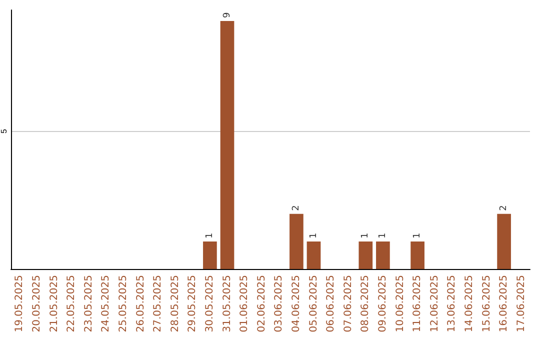  What do you see at coordinates (140, 303) in the screenshot?
I see `x-tick-label: 26.05.2025` at bounding box center [140, 303].